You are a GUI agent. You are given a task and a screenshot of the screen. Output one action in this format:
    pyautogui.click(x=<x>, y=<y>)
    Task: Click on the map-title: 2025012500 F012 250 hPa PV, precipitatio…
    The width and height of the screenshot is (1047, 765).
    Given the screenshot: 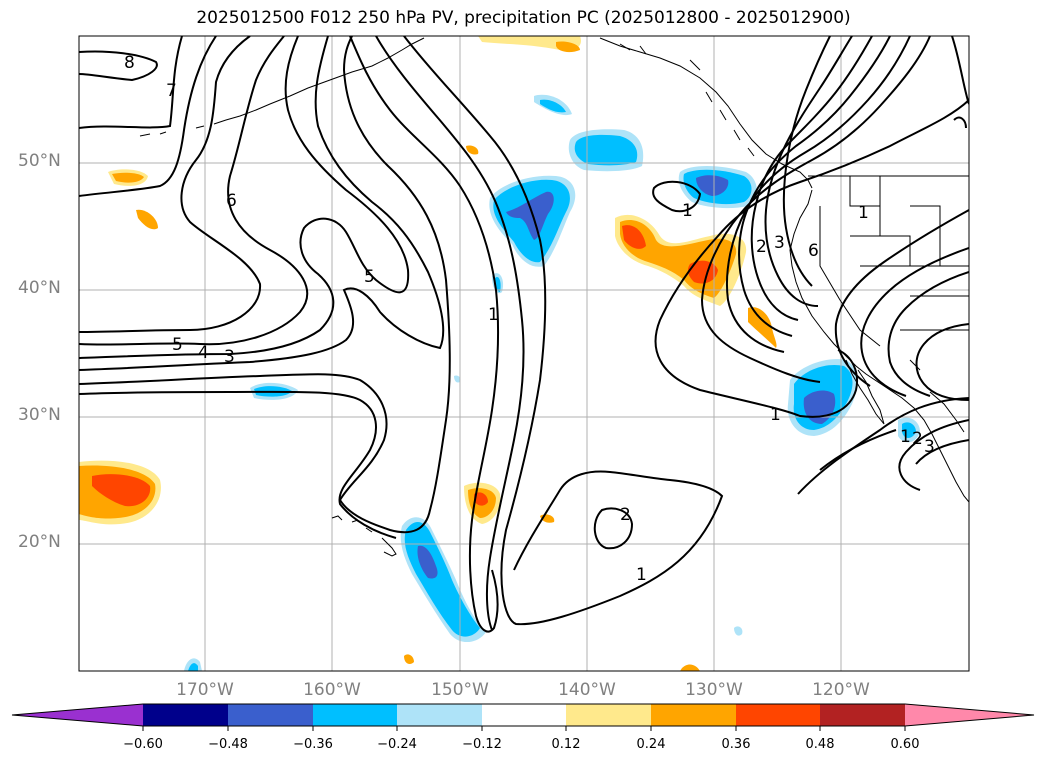 What is the action you would take?
    pyautogui.click(x=523, y=18)
    